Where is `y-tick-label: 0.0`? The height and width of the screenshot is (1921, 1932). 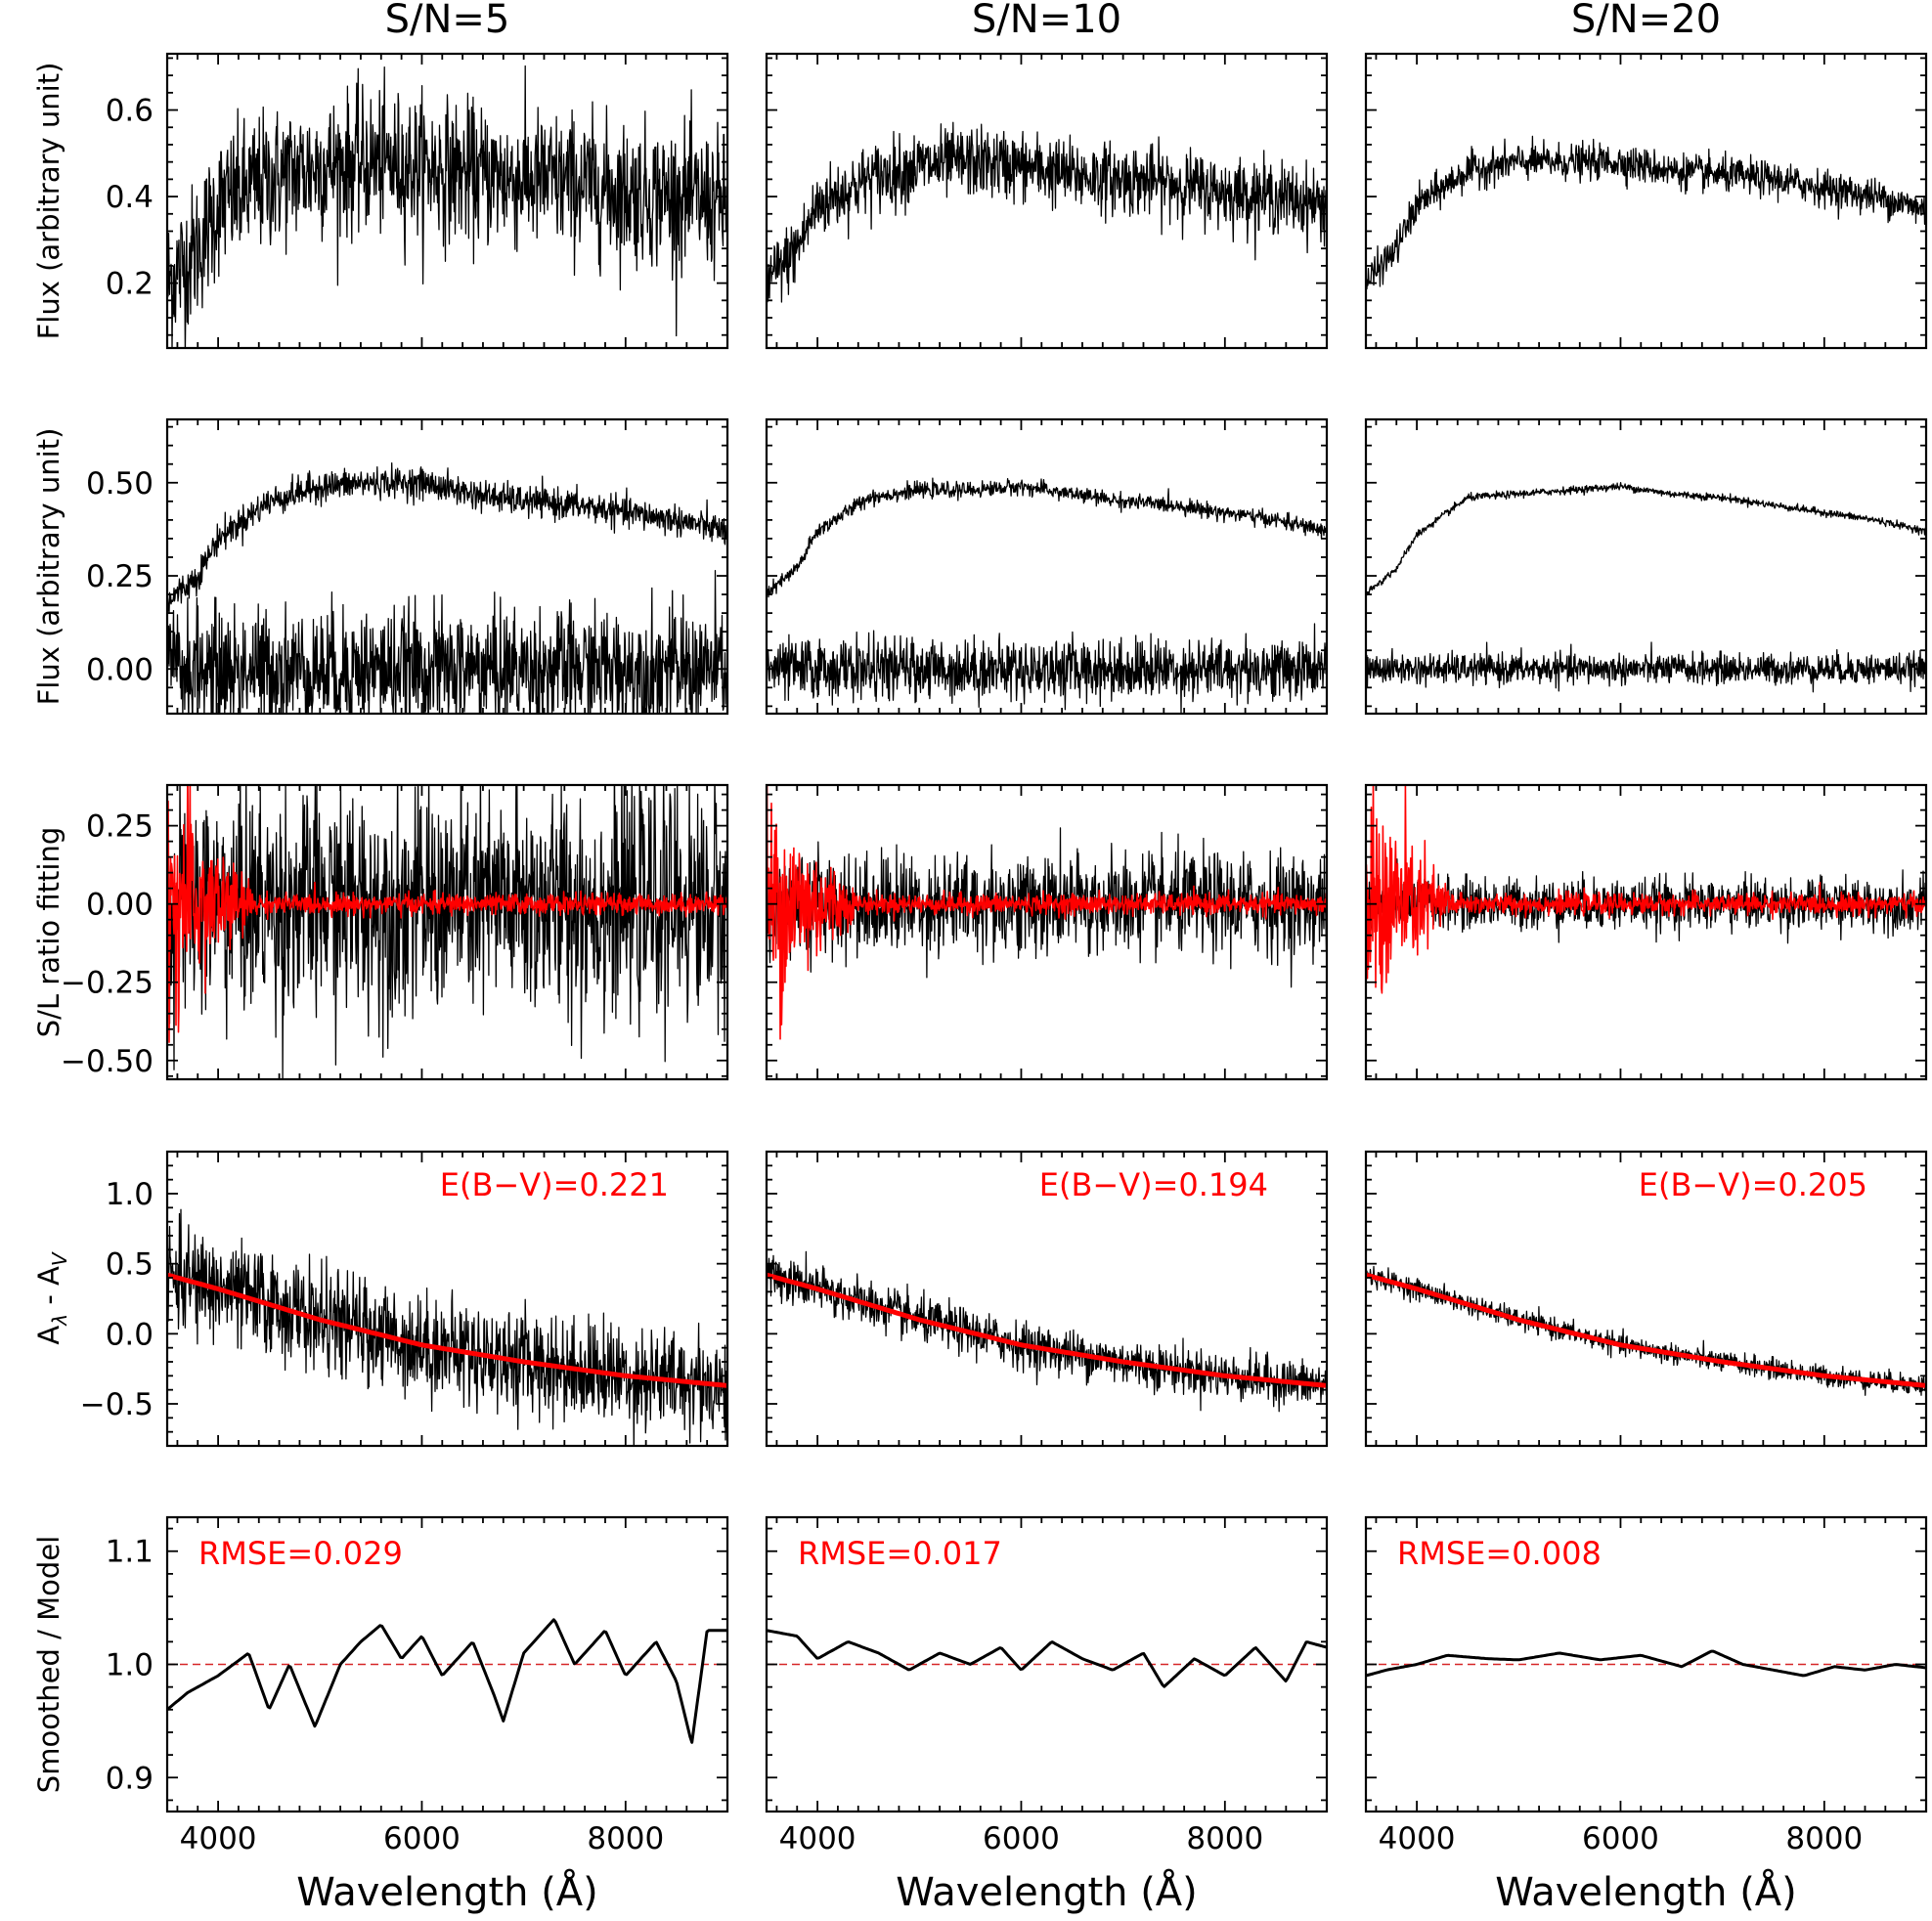 y-tick-label: 0.0 is located at coordinates (130, 1334).